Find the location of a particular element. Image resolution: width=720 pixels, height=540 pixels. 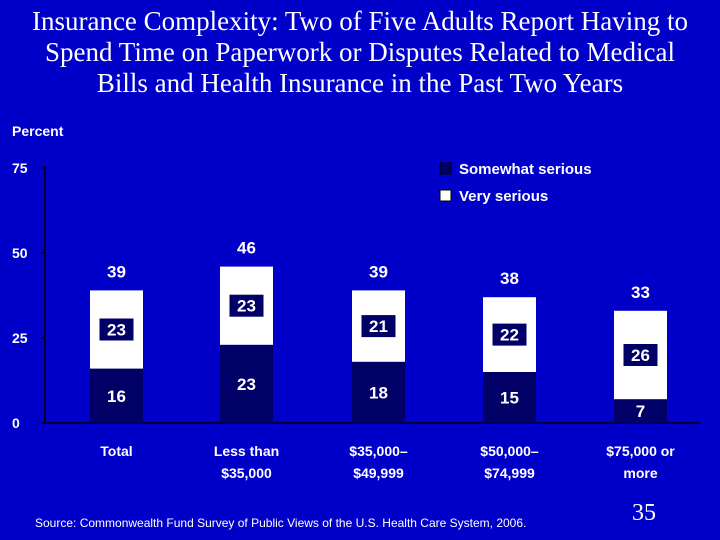

data-label-somewhat-serious-1: 23 is located at coordinates (246, 306).